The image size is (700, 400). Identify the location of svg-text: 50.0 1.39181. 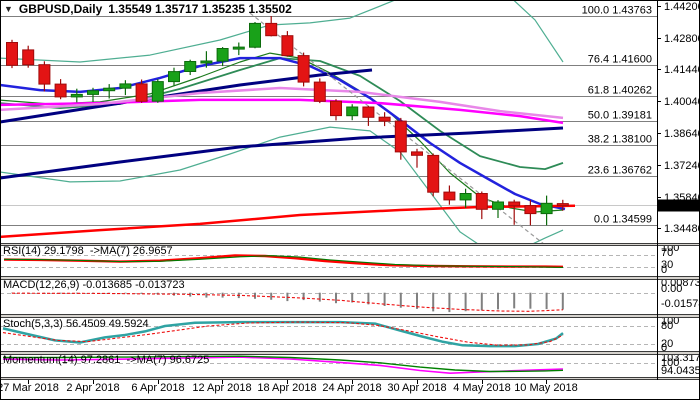
(620, 116).